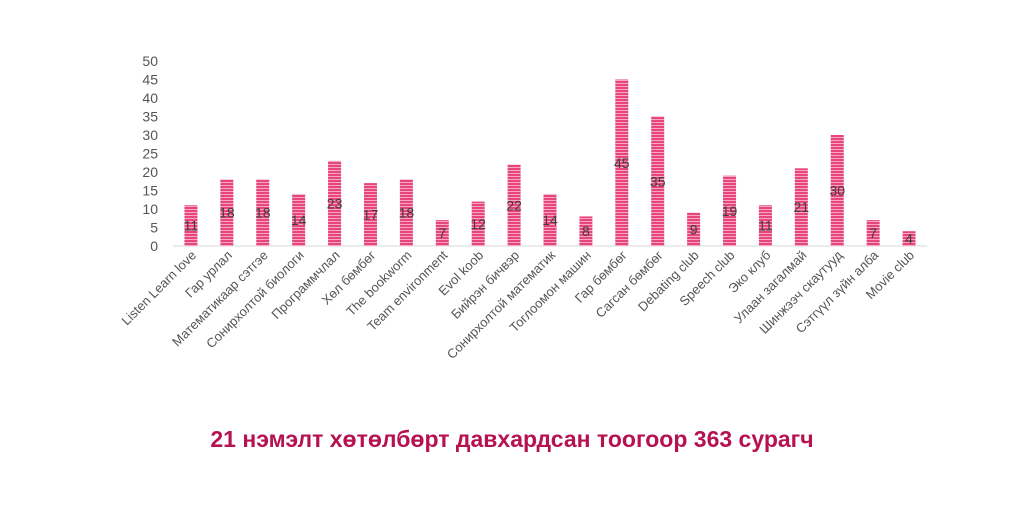 Image resolution: width=1024 pixels, height=522 pixels. I want to click on y-tick-label: 45, so click(150, 80).